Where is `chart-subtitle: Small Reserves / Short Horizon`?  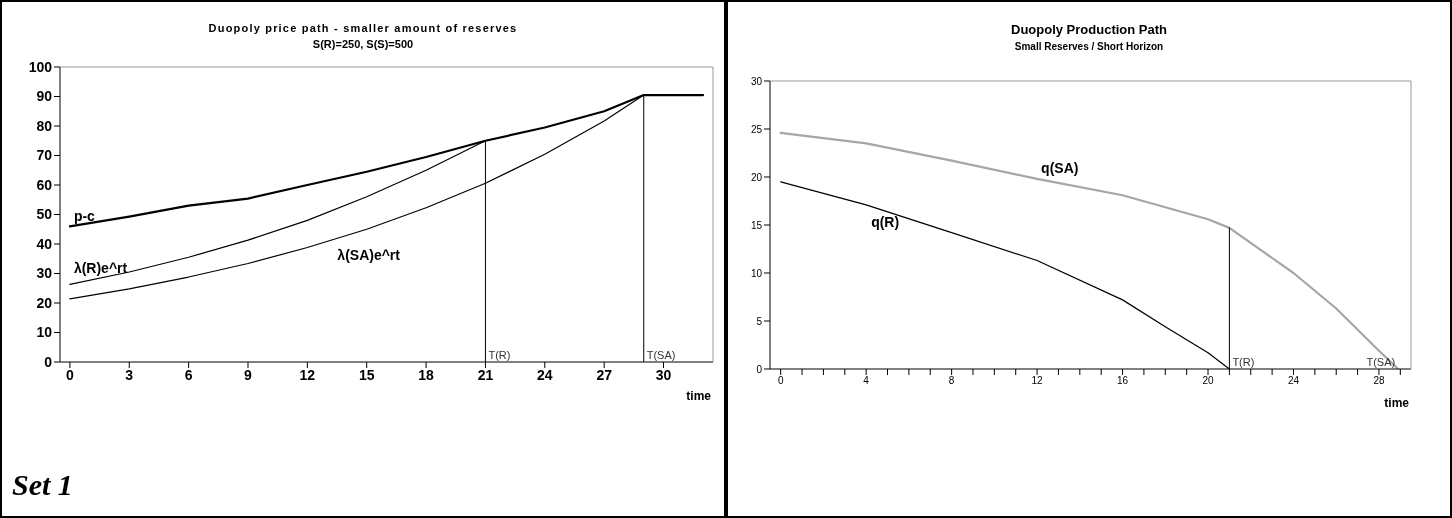 chart-subtitle: Small Reserves / Short Horizon is located at coordinates (1089, 46).